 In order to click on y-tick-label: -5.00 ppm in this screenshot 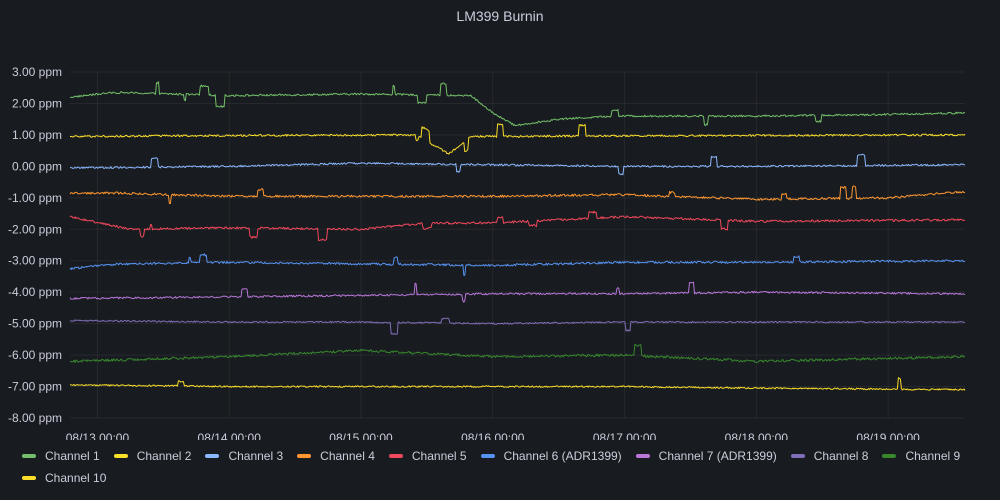, I will do `click(35, 324)`.